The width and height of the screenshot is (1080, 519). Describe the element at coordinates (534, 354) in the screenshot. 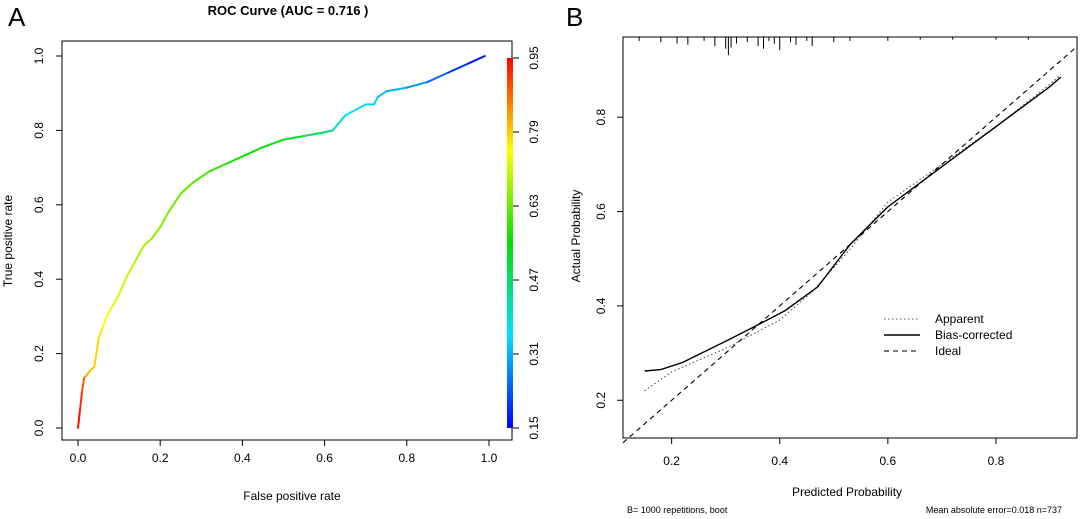

I see `colorbar-tick-label: 0.31` at that location.